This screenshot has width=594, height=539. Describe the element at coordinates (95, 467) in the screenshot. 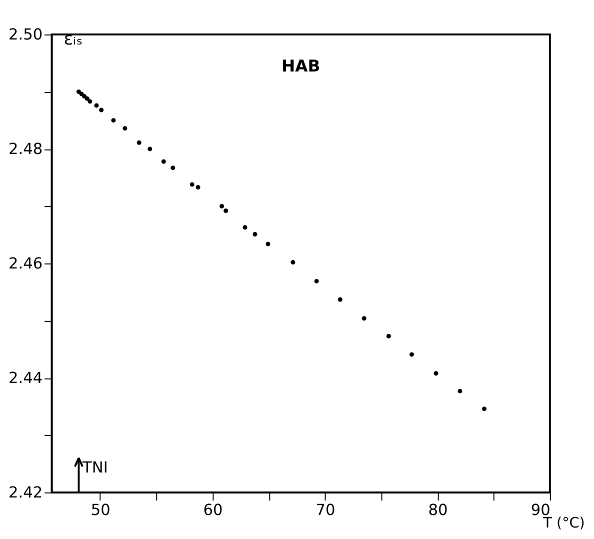

I see `ref-line-label: TNI` at that location.